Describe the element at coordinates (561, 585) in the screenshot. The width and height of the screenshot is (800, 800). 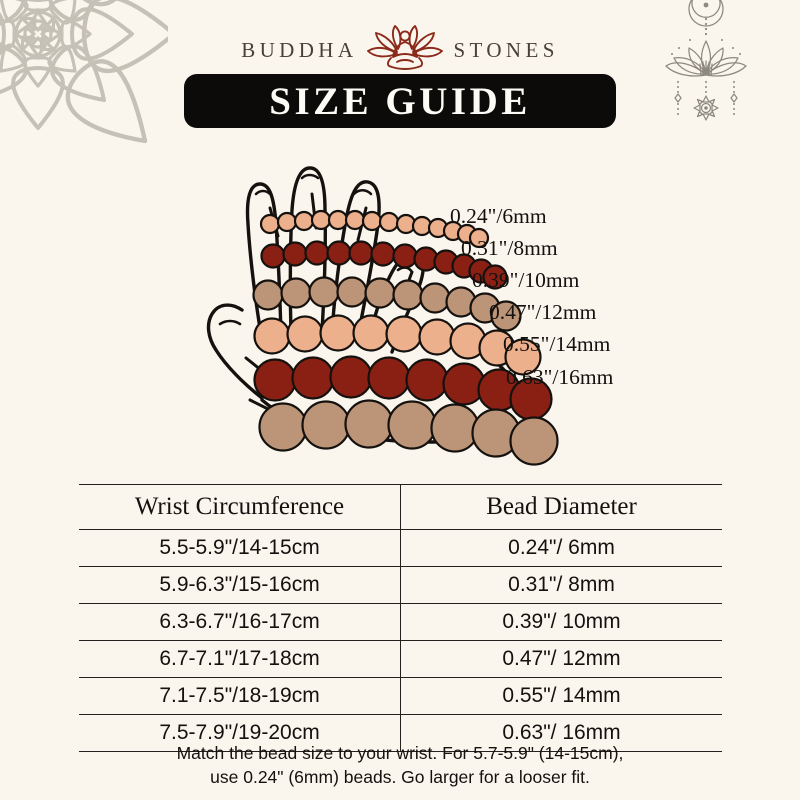
I see `cell-bead-2: 0.31"/ 8mm` at that location.